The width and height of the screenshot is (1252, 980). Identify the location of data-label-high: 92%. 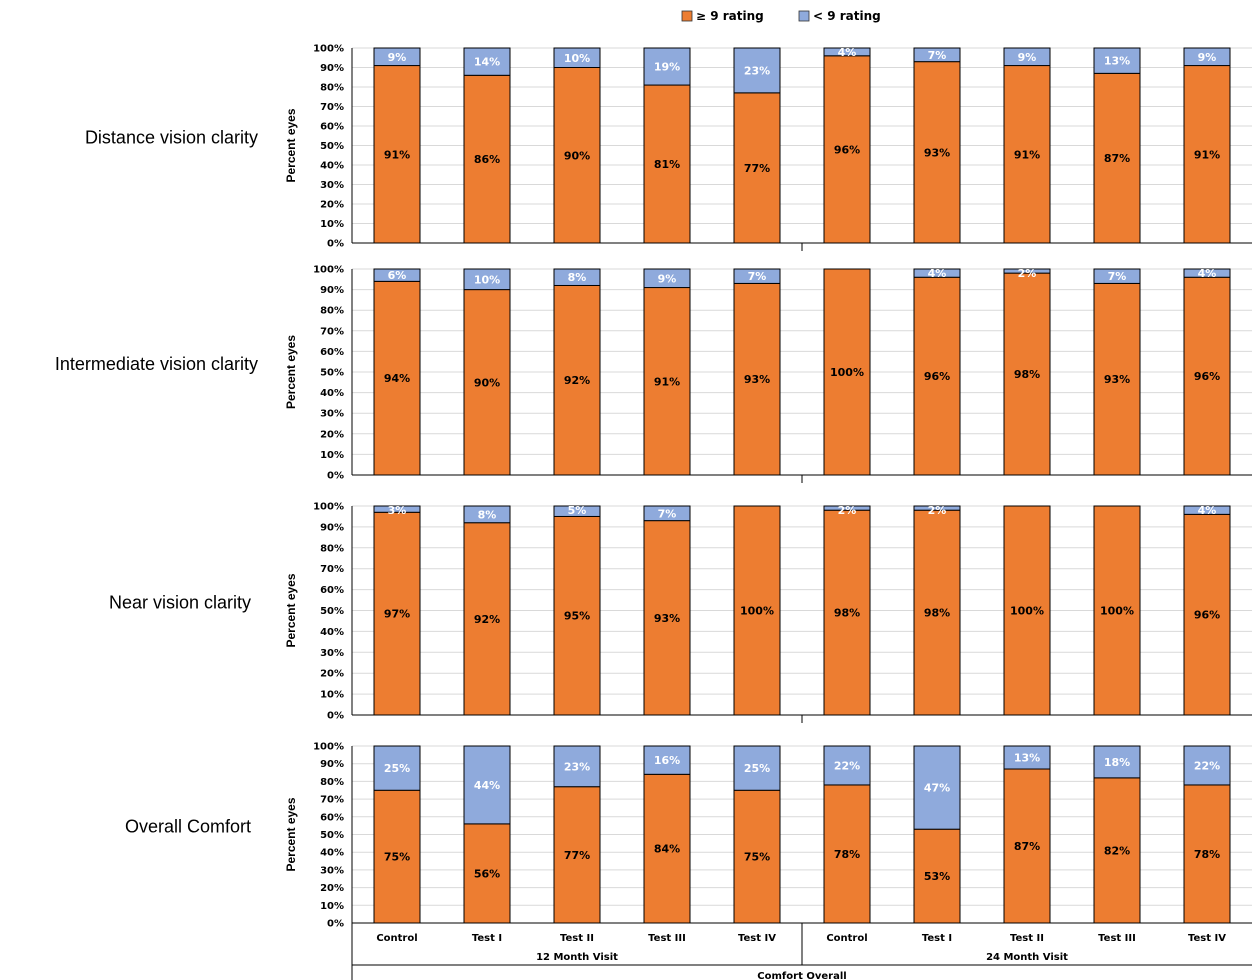
(487, 619).